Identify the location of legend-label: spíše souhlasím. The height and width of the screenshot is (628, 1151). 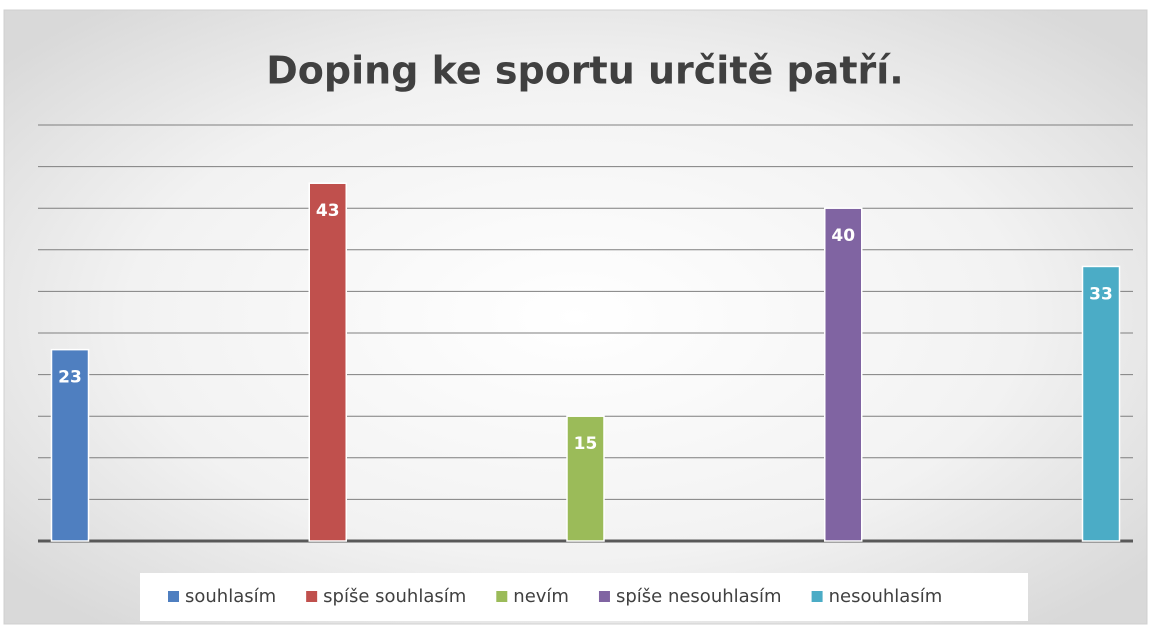
(394, 596).